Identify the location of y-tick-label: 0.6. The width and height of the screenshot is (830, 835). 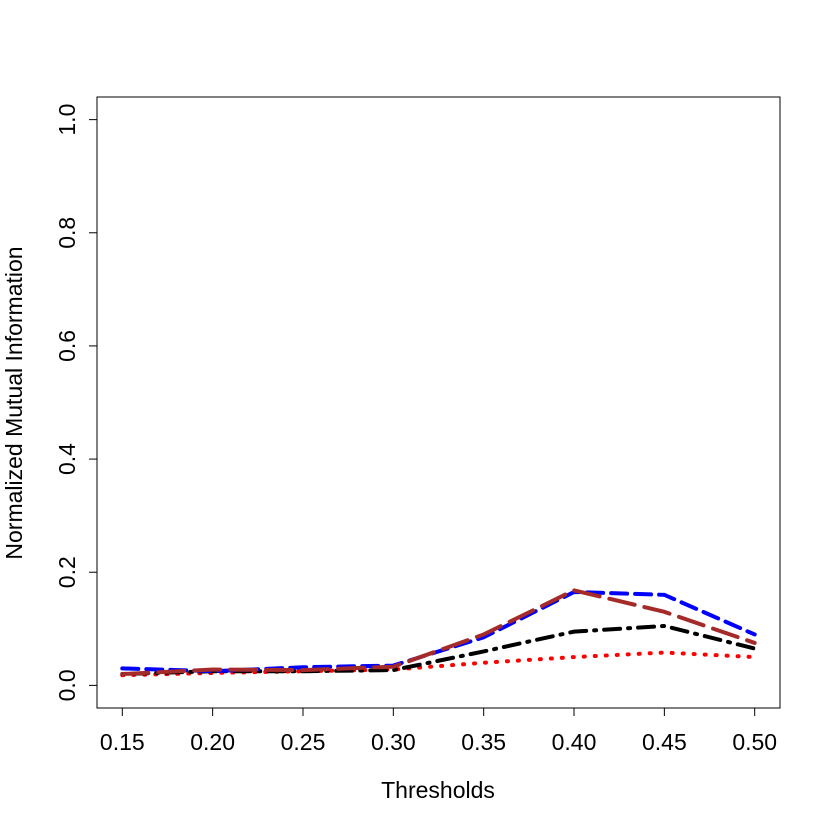
(67, 346).